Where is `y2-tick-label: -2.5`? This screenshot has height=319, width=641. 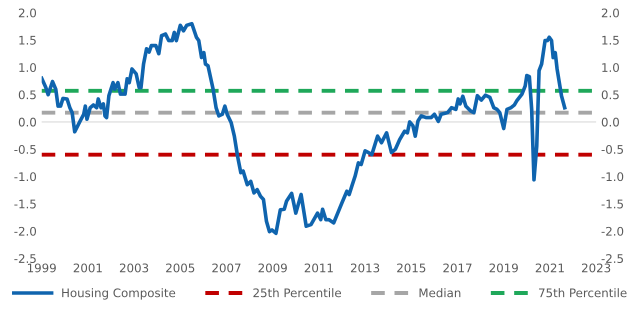 y2-tick-label: -2.5 is located at coordinates (612, 259).